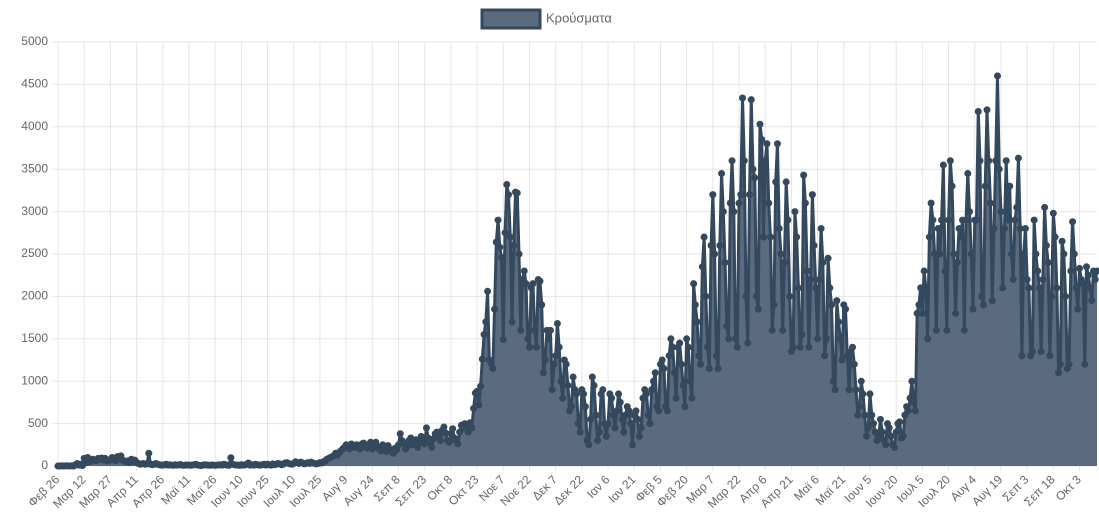 This screenshot has width=1099, height=526. What do you see at coordinates (621, 488) in the screenshot?
I see `x-tick-label: Ιαν 21` at bounding box center [621, 488].